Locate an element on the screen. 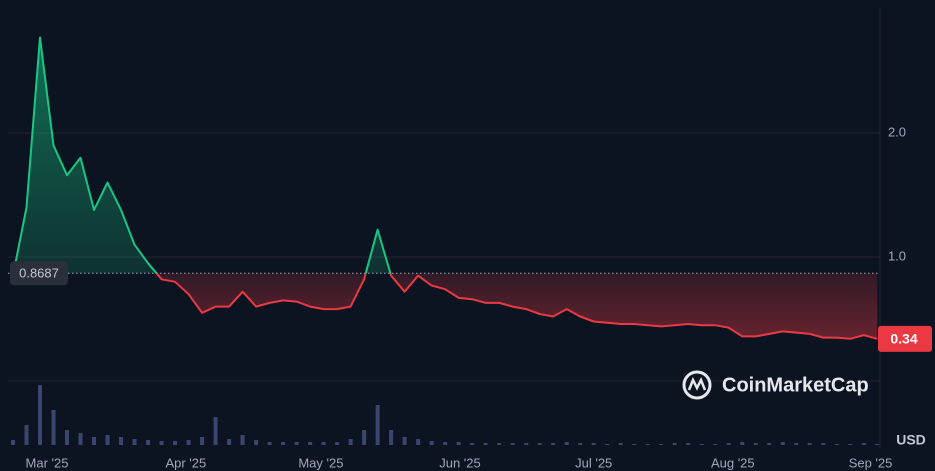 The image size is (935, 471). x-tick-label: Aug '25 is located at coordinates (733, 462).